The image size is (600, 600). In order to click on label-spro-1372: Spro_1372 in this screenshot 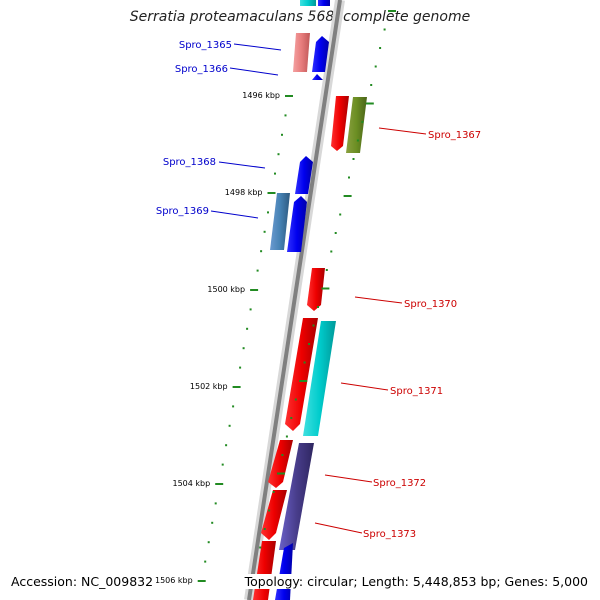, I will do `click(399, 483)`.